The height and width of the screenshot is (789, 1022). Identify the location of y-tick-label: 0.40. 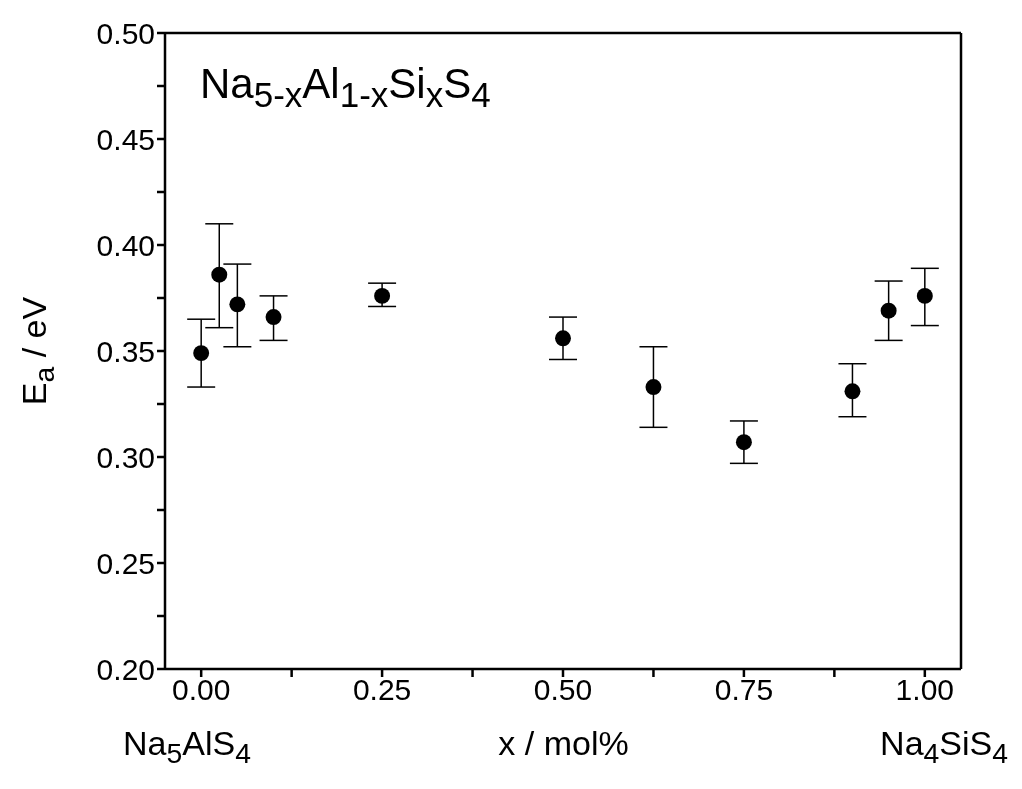
(125, 245).